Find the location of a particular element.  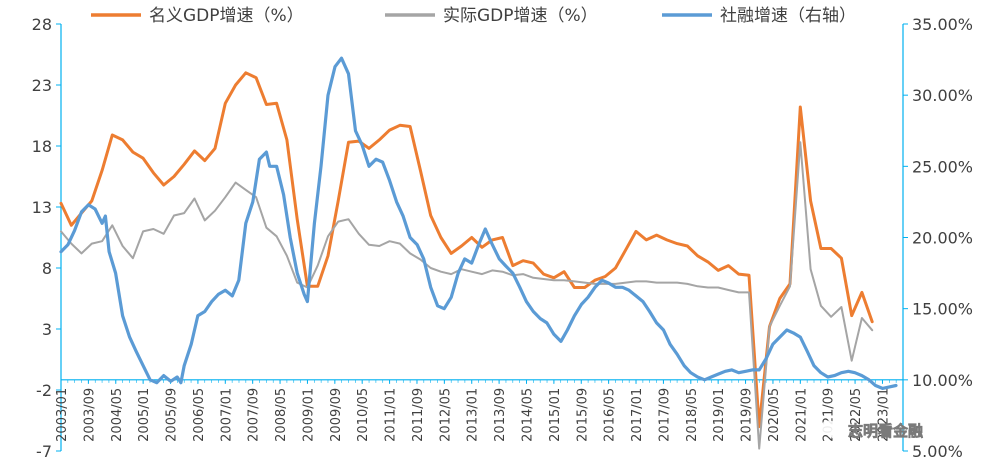

x-tick-label: 2013/01 is located at coordinates (473, 415).